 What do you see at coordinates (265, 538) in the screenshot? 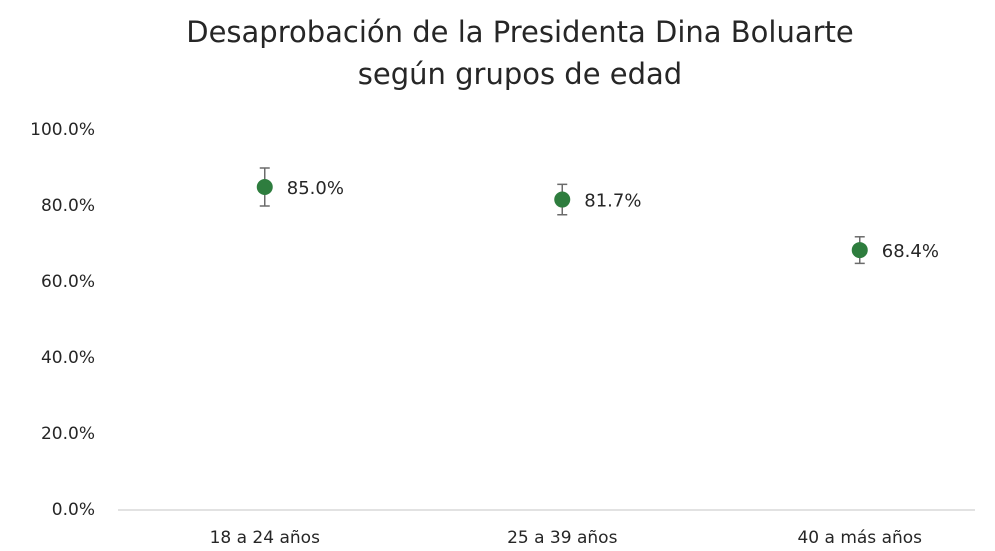
I see `x-tick-label: 18 a 24 años` at bounding box center [265, 538].